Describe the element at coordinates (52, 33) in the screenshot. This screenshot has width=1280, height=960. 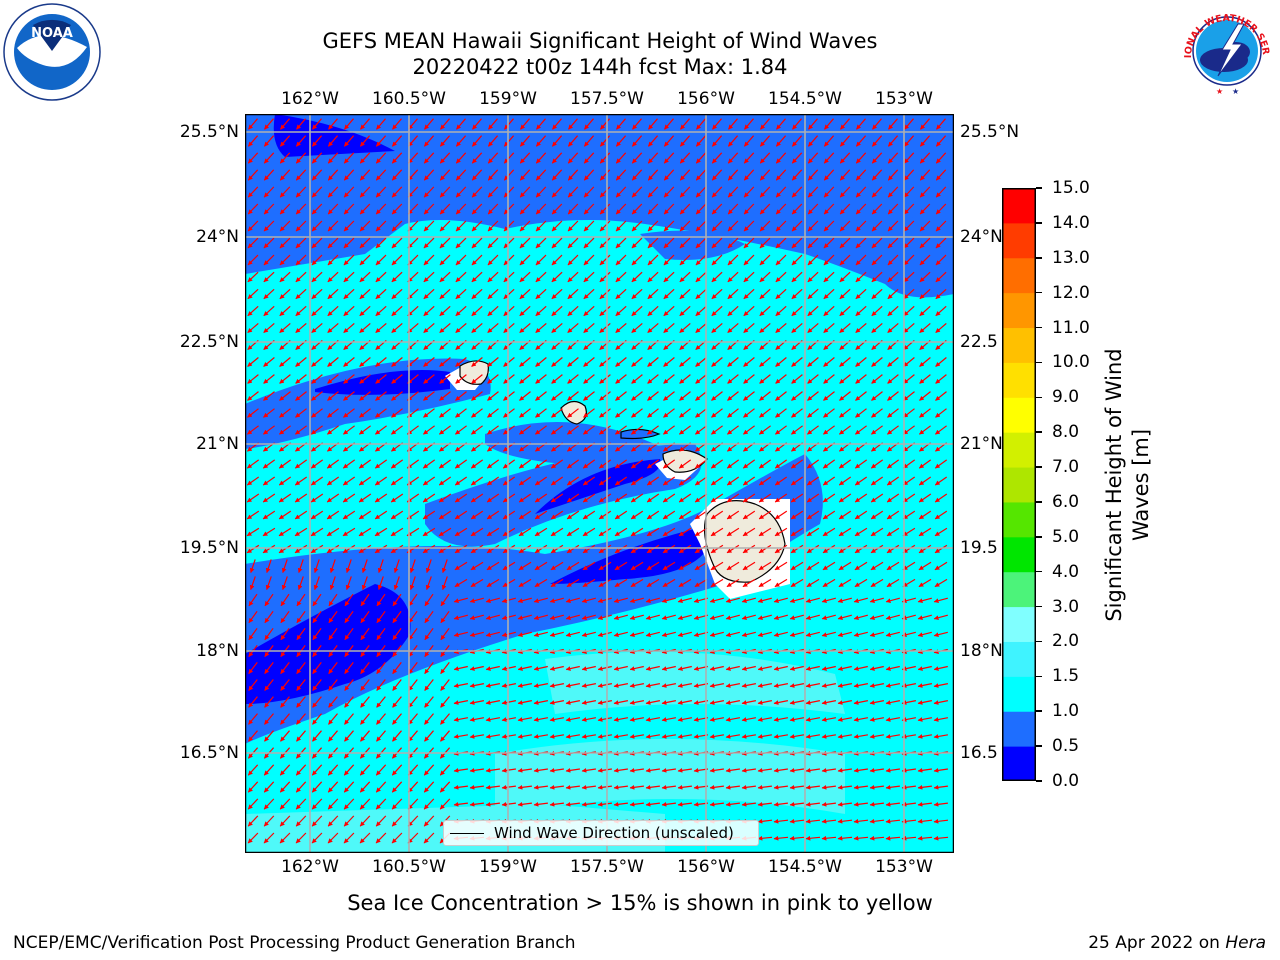
I see `noaa-logo-text: NOAA` at that location.